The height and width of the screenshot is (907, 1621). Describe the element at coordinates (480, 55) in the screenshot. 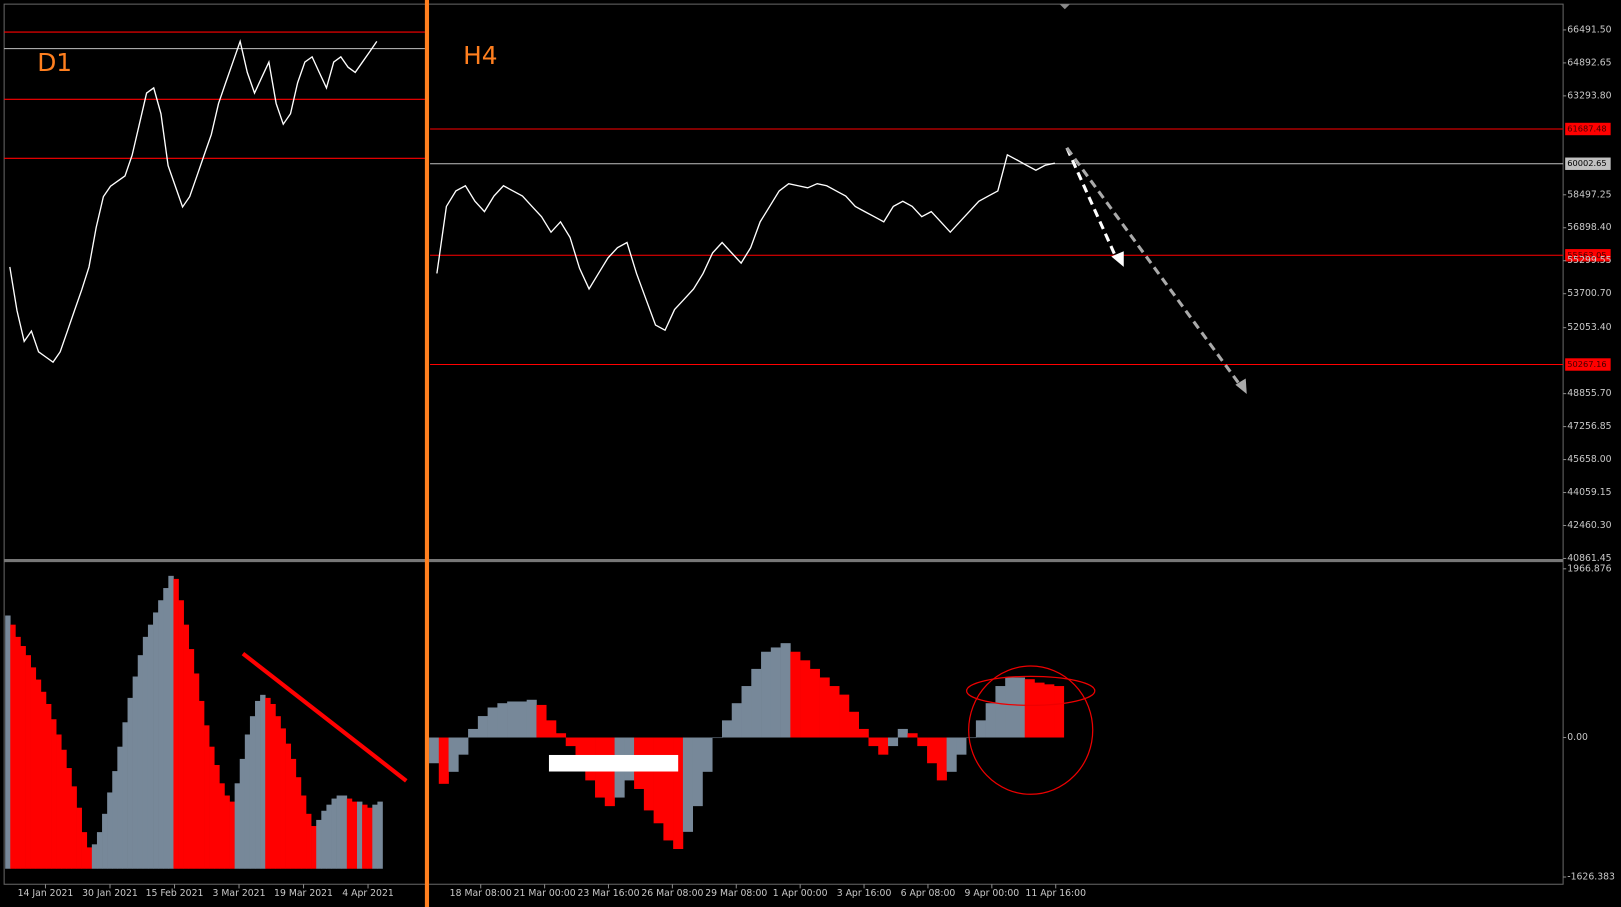

I see `timeframe-label: H4` at that location.